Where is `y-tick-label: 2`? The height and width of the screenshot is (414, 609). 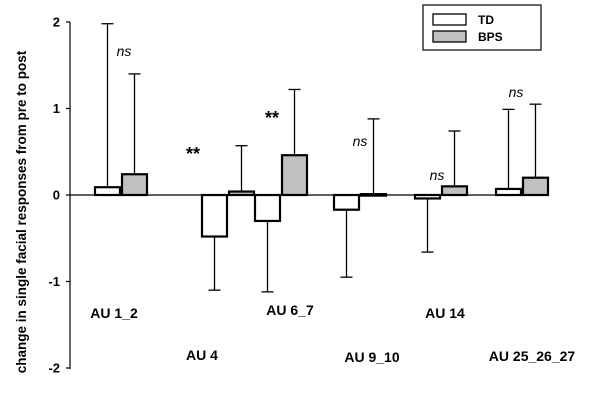
y-tick-label: 2 is located at coordinates (56, 22).